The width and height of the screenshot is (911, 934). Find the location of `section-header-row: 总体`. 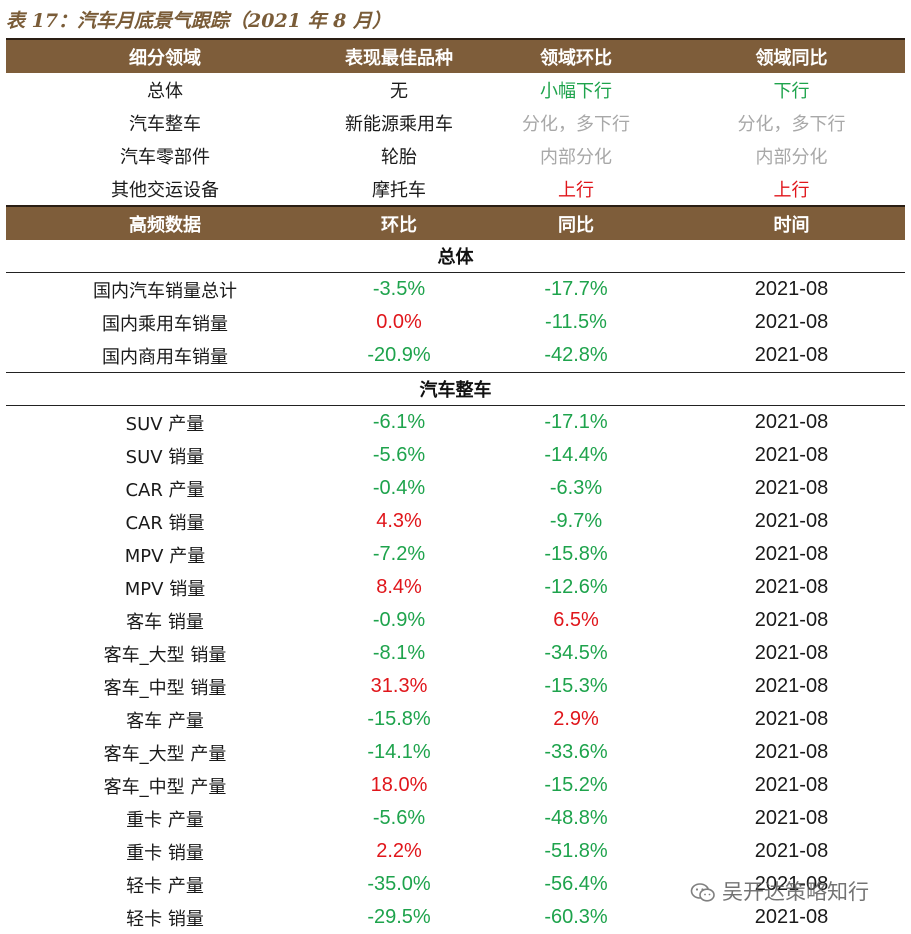

section-header-row: 总体 is located at coordinates (455, 256).